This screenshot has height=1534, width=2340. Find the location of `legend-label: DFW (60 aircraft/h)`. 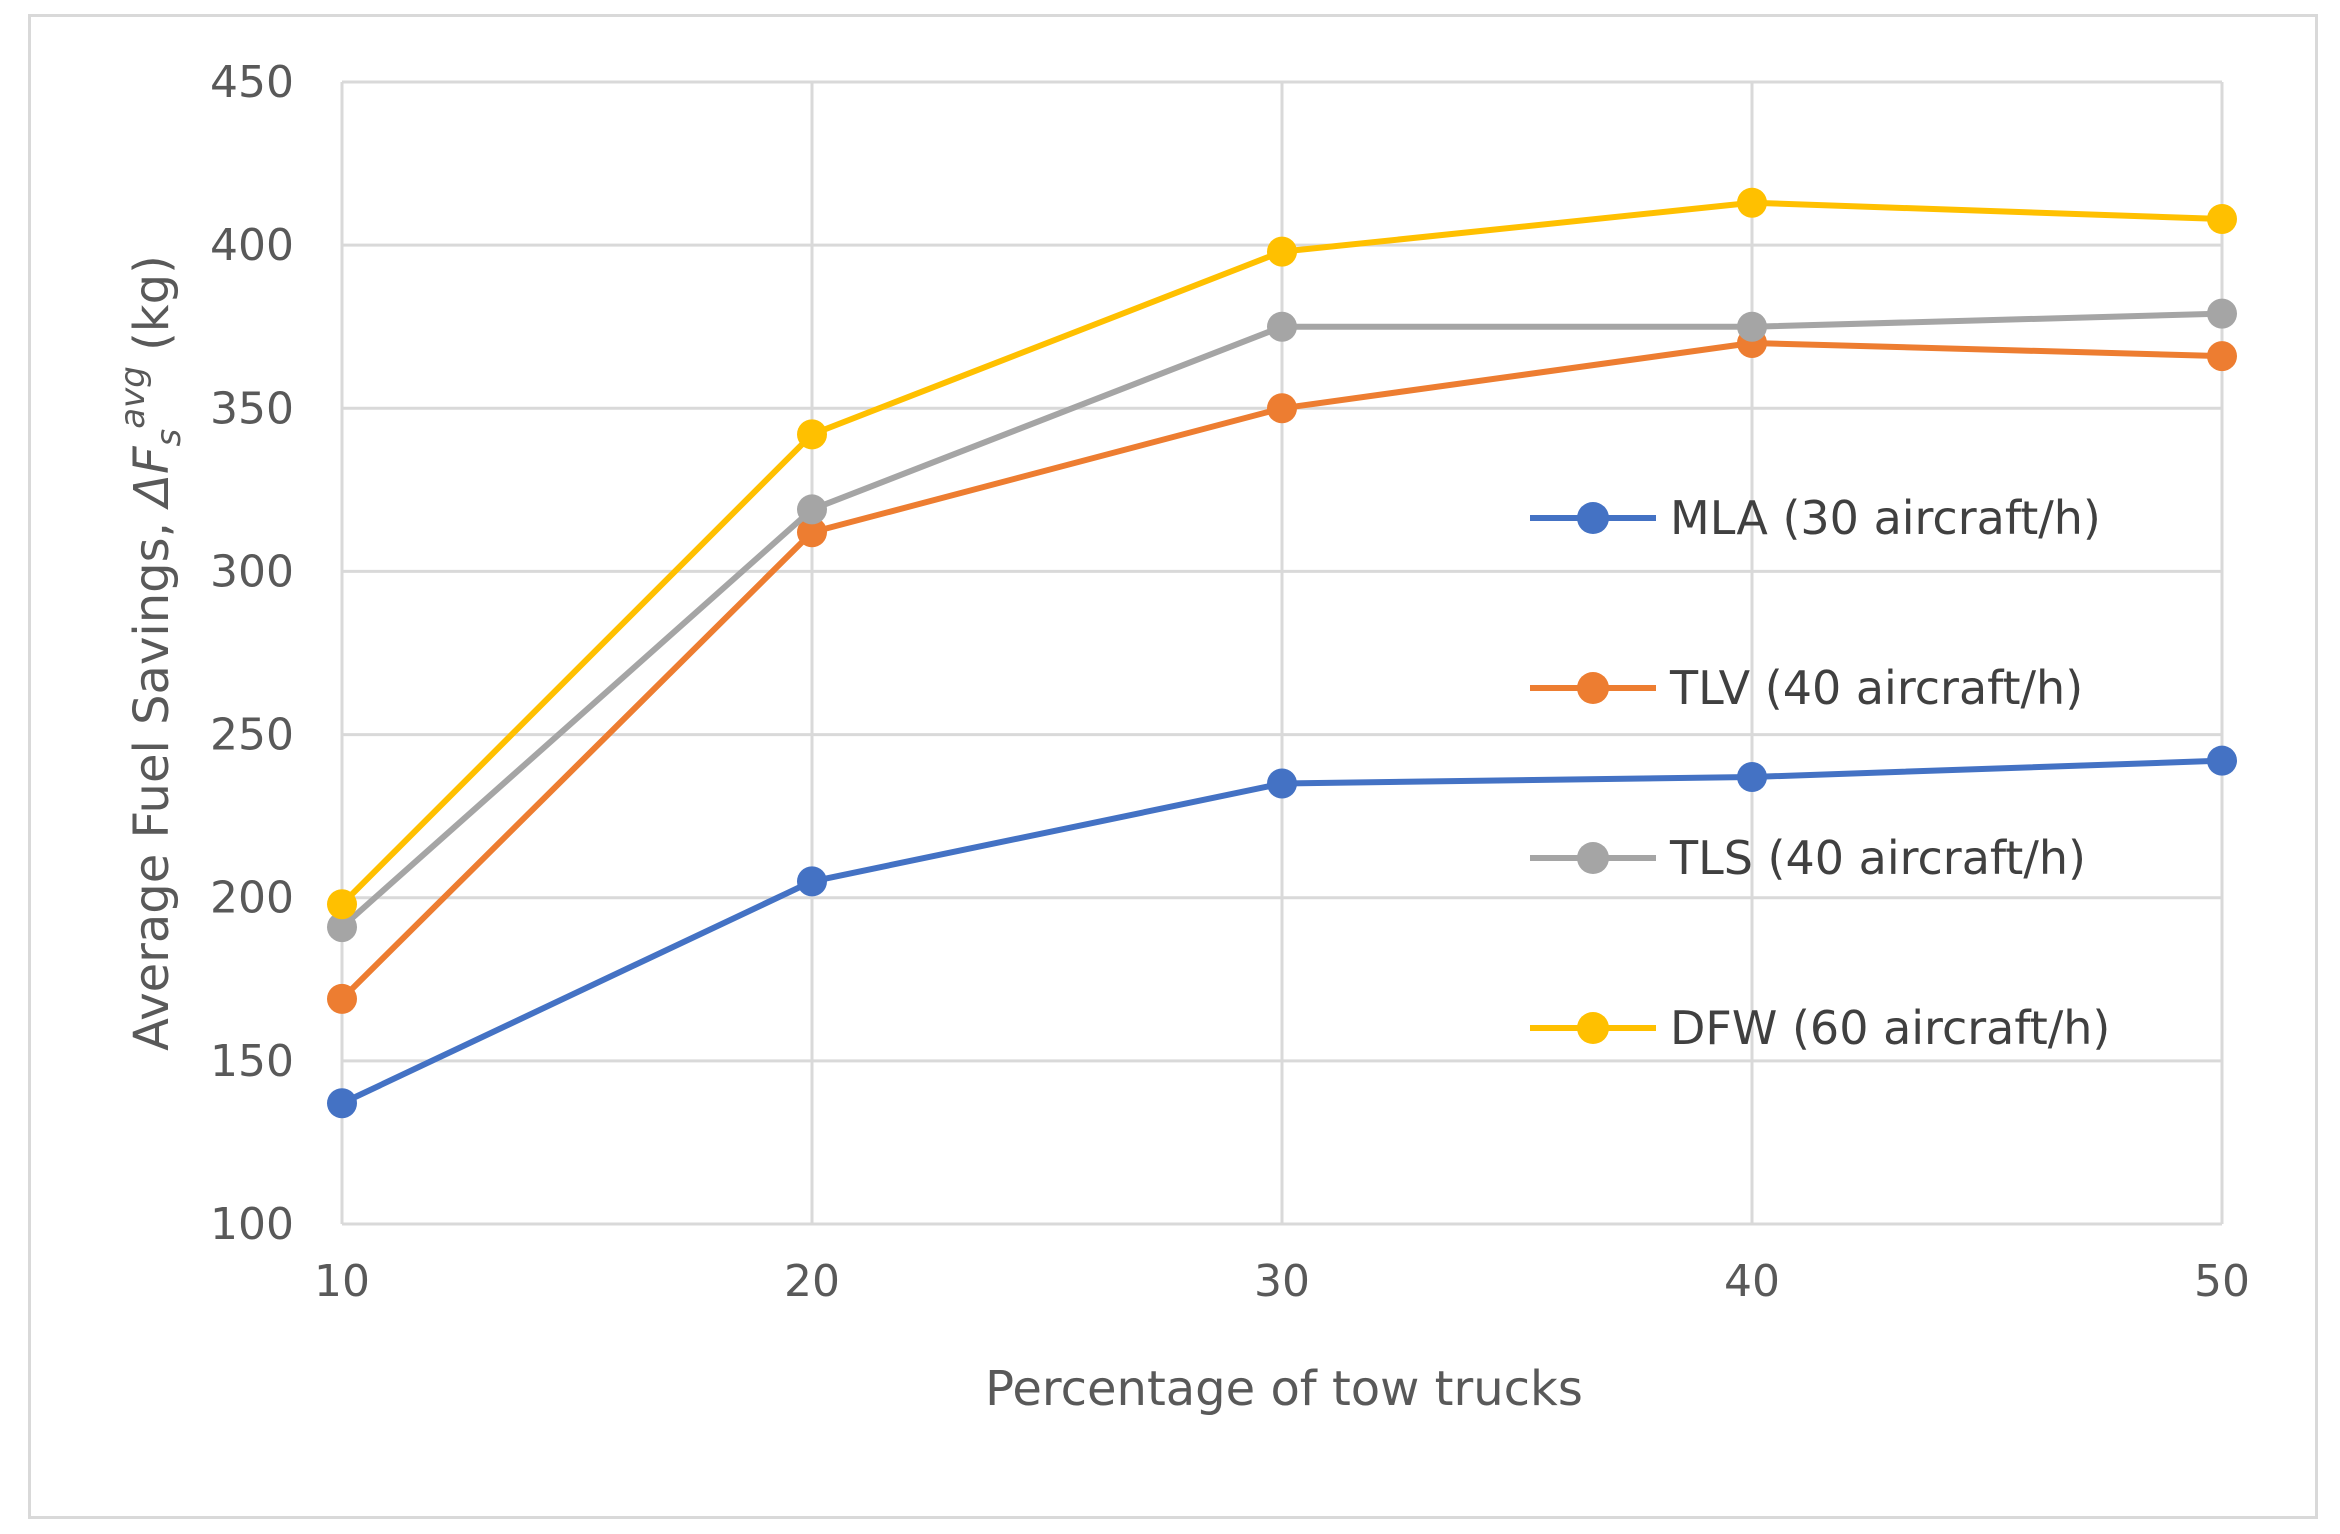

legend-label: DFW (60 aircraft/h) is located at coordinates (1890, 1028).